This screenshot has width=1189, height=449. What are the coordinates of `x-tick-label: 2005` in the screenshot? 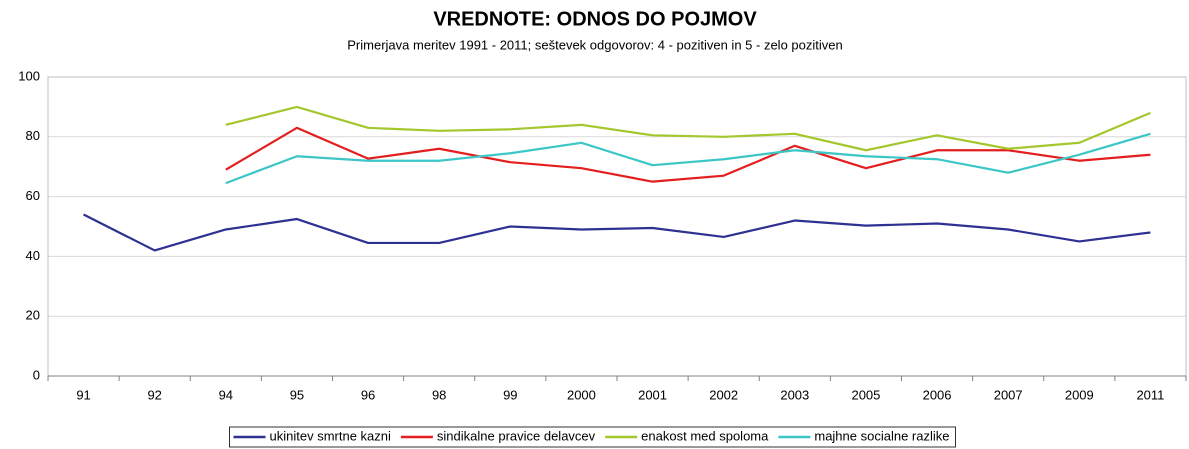 It's located at (865, 394).